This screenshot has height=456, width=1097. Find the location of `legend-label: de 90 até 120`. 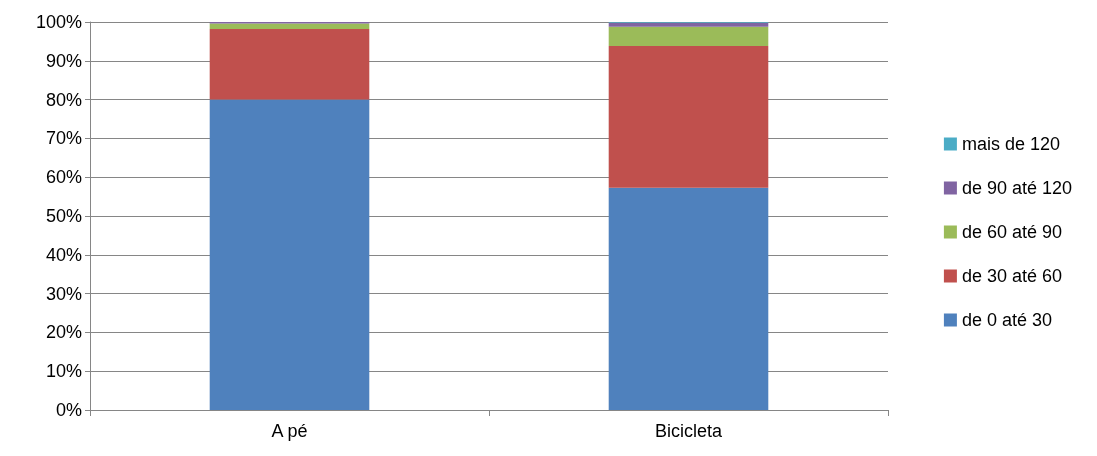

legend-label: de 90 até 120 is located at coordinates (1017, 188).